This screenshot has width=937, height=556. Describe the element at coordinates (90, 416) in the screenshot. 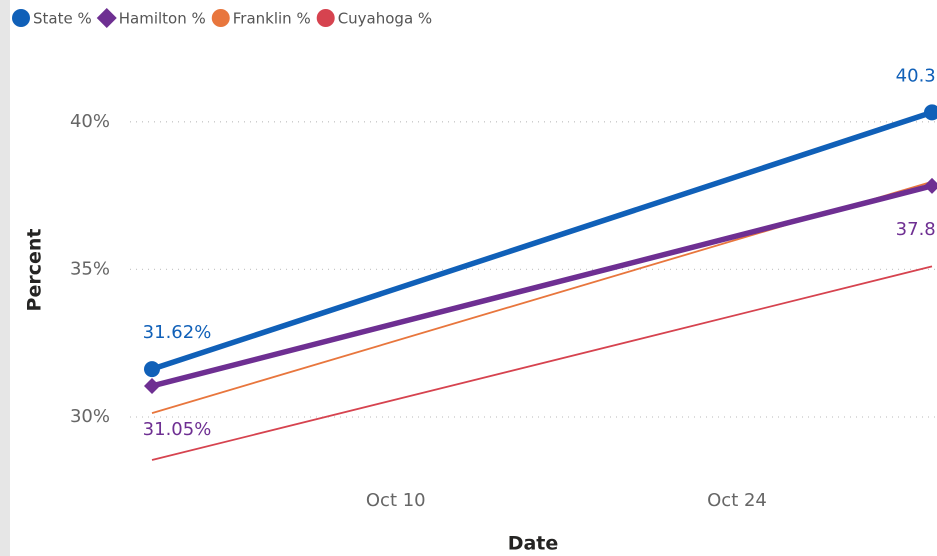

I see `y-tick-label: 30%` at that location.